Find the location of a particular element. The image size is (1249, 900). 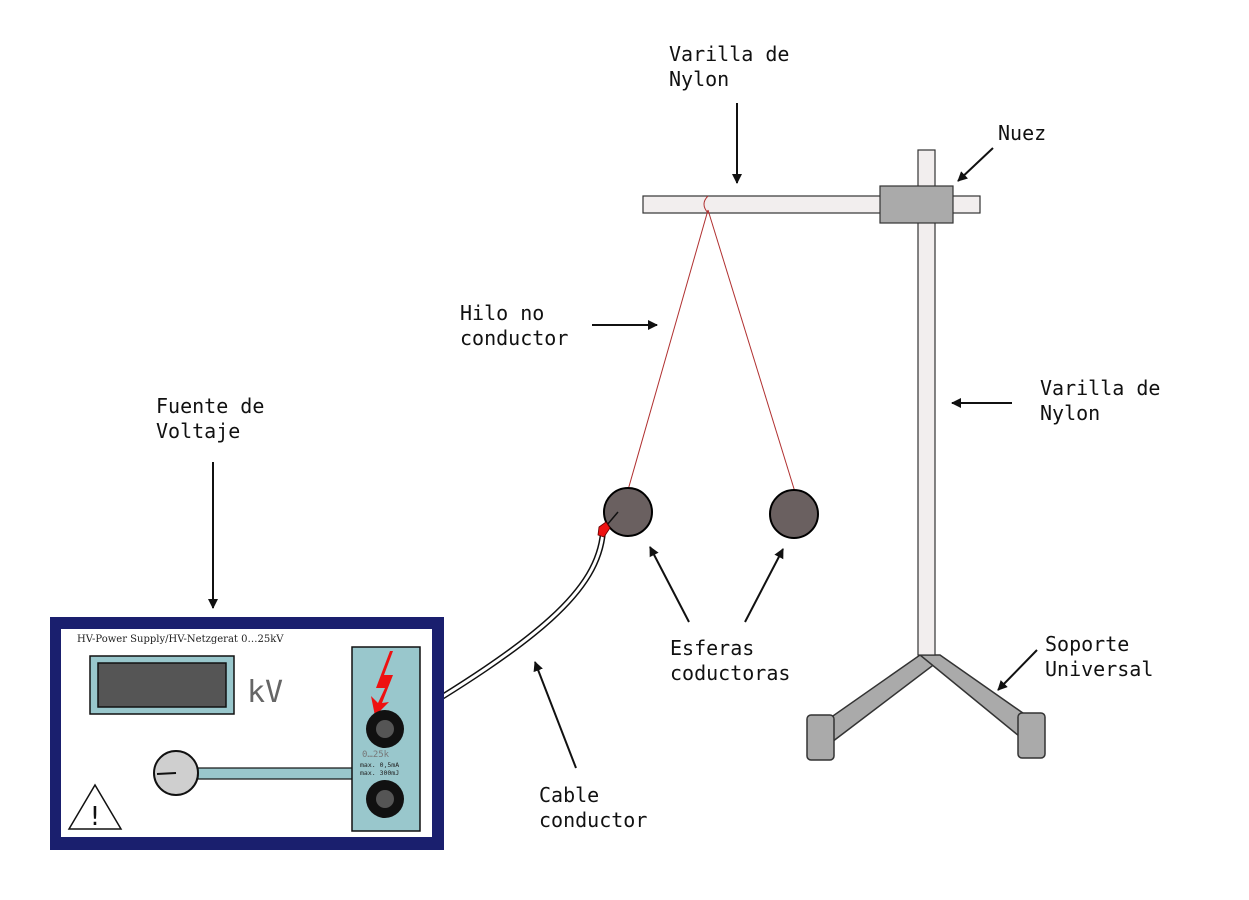

label-spheres: Esferas coductoras is located at coordinates (730, 660).